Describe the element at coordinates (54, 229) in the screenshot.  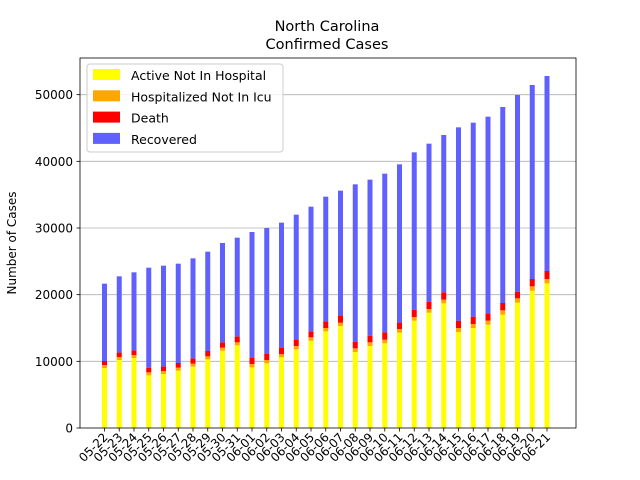
I see `y-tick-label: 30000` at that location.